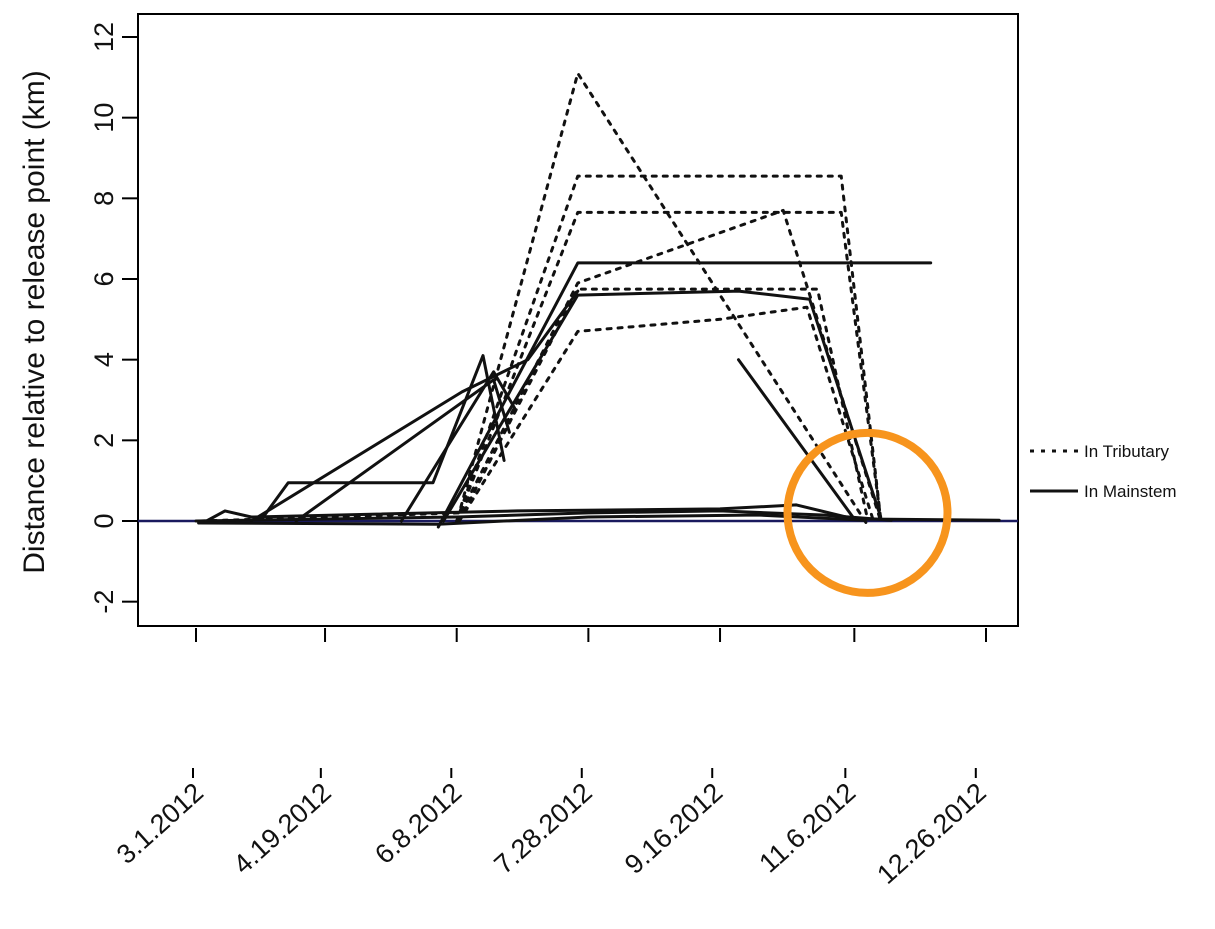  I want to click on y-tick-label: 0, so click(104, 520).